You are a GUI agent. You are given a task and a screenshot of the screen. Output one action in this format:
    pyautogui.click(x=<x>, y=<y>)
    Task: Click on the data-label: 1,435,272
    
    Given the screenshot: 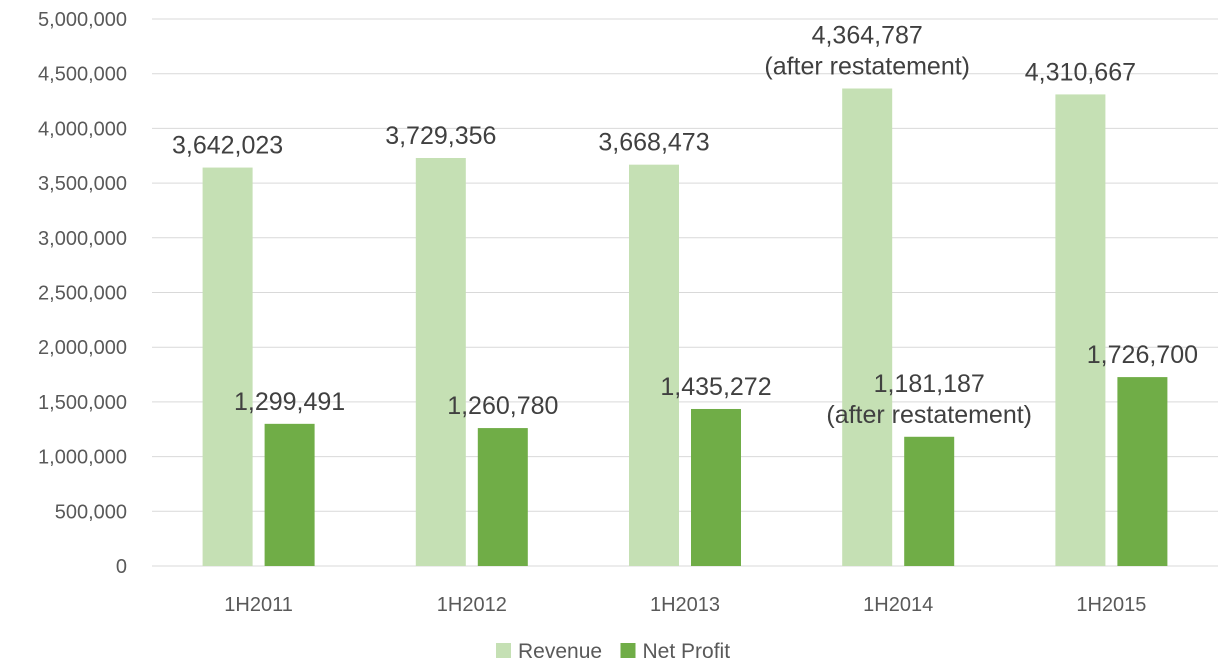 What is the action you would take?
    pyautogui.click(x=715, y=387)
    